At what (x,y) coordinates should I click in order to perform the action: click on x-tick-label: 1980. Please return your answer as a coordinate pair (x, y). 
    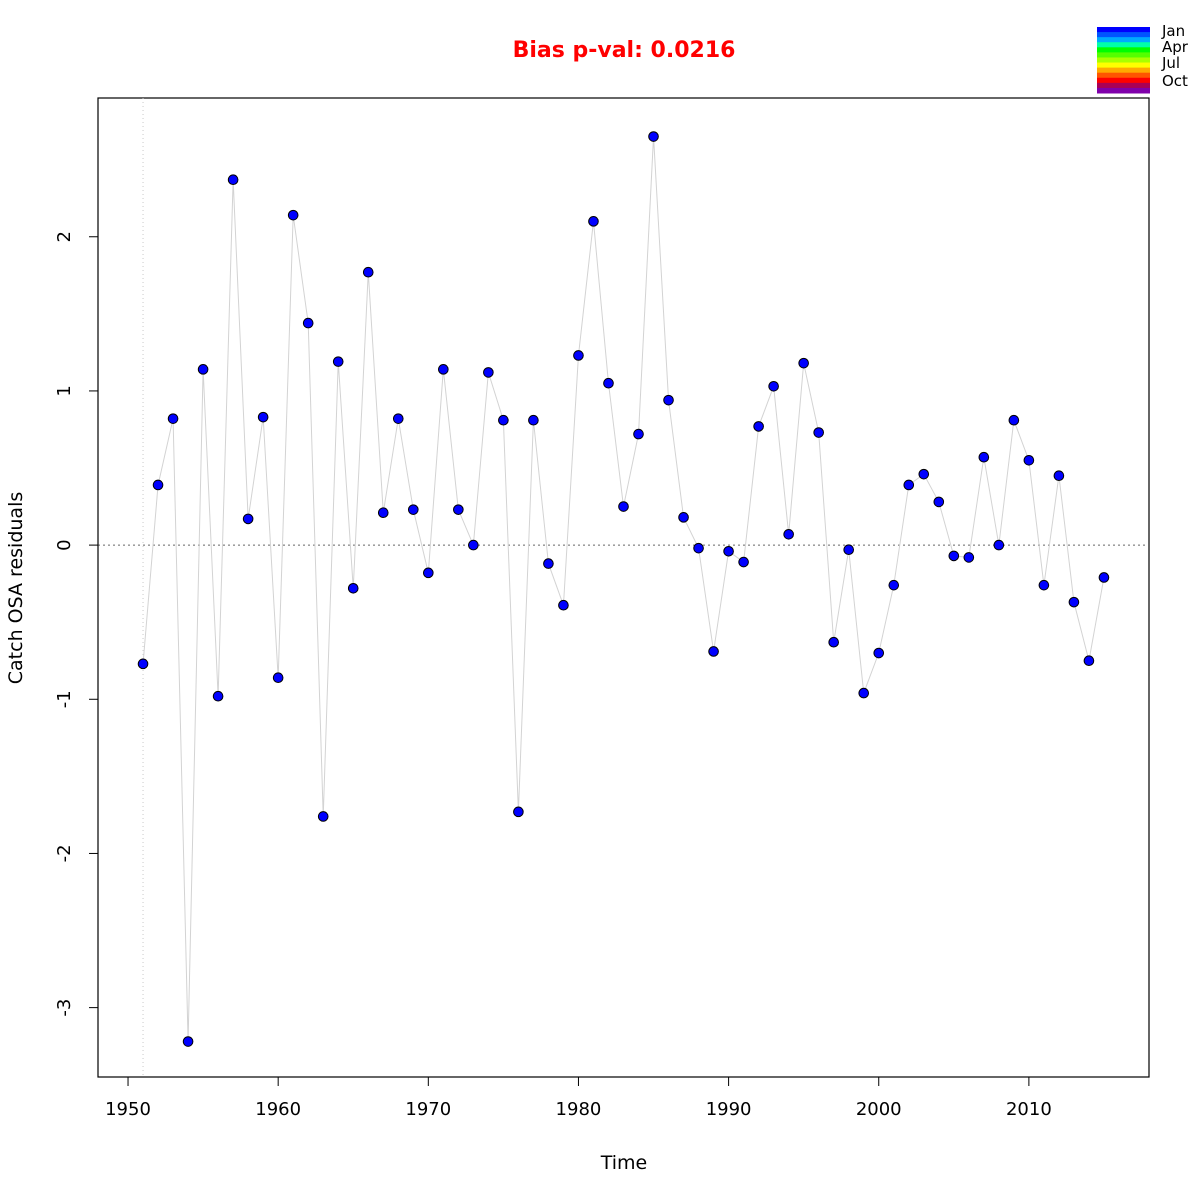
    Looking at the image, I should click on (579, 1109).